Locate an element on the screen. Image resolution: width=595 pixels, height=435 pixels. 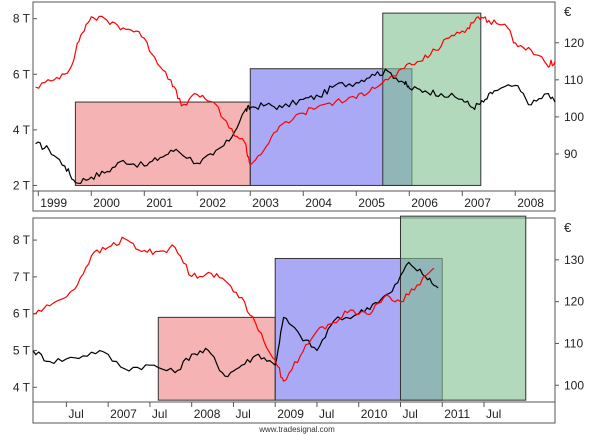
x-tick-label: 2010 is located at coordinates (374, 414).